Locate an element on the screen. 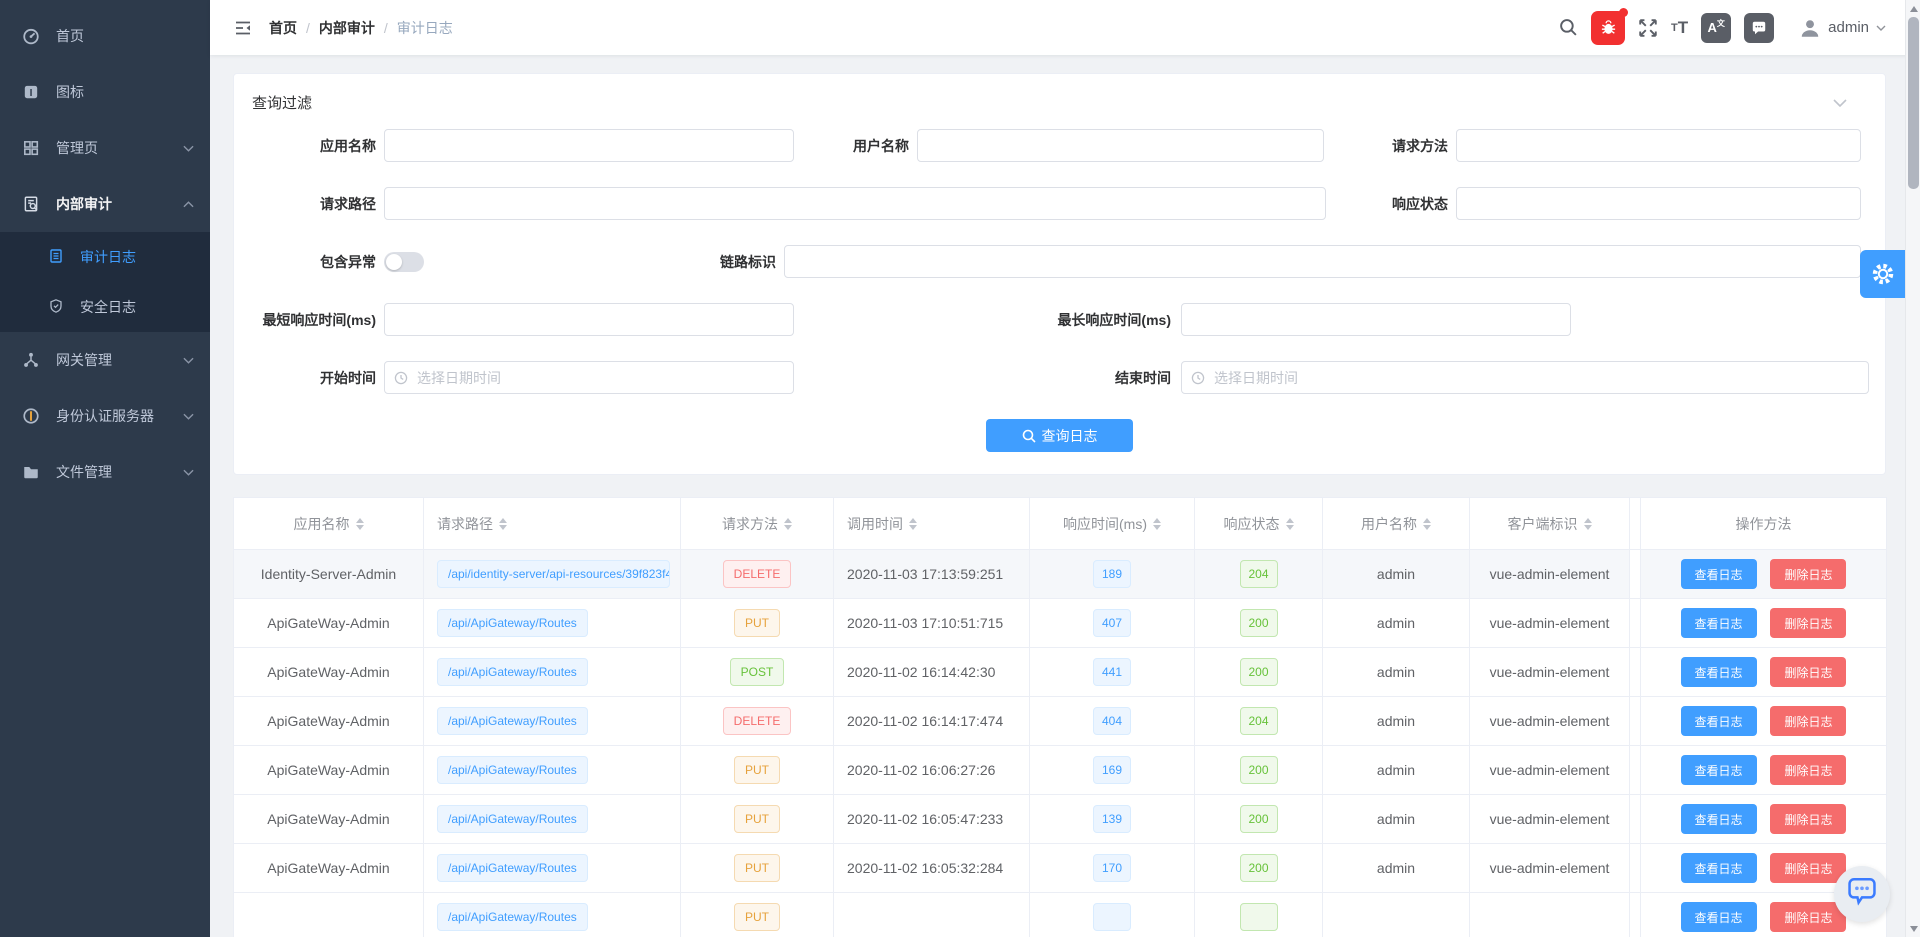 The height and width of the screenshot is (937, 1920). request-method-input is located at coordinates (1658, 145).